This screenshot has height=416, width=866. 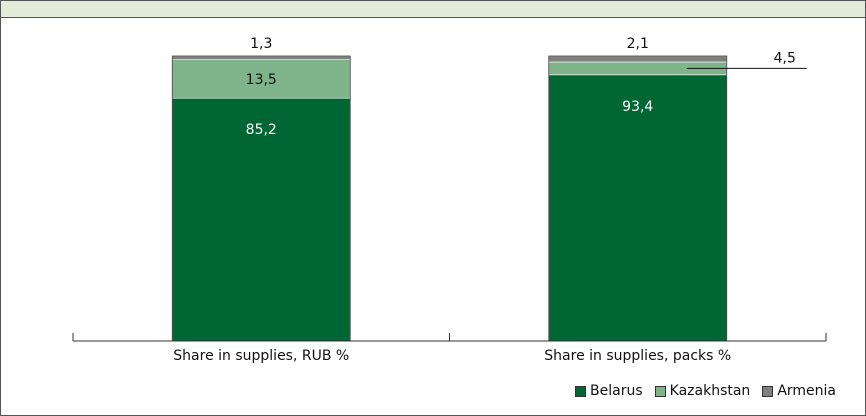 I want to click on header-band, so click(x=433, y=9).